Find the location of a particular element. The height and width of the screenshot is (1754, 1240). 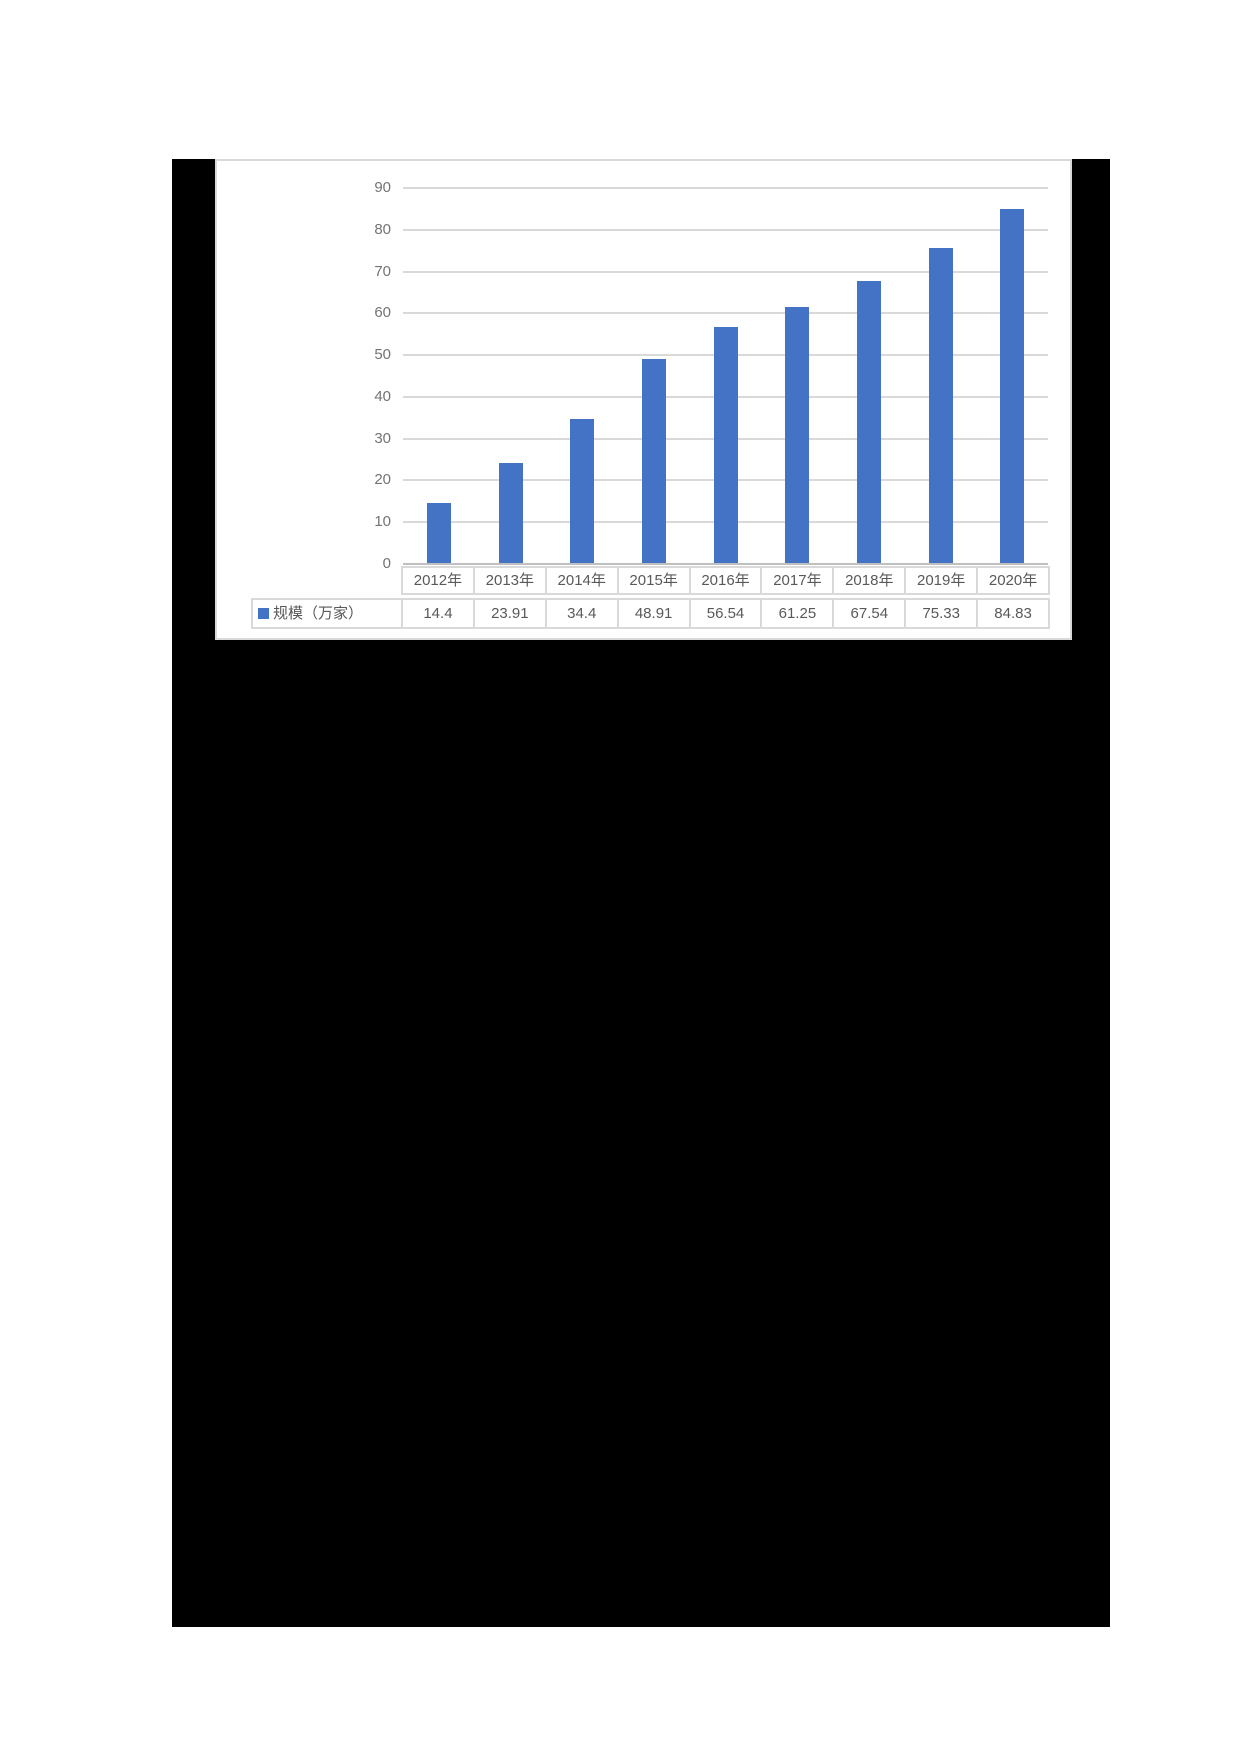

y-axis-tick-label: 10 is located at coordinates (382, 522).